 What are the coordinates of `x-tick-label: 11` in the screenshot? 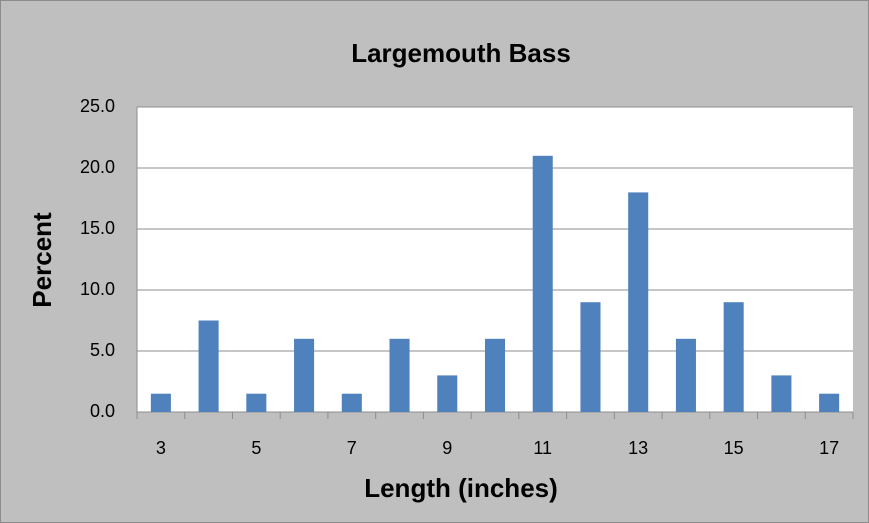 It's located at (542, 448).